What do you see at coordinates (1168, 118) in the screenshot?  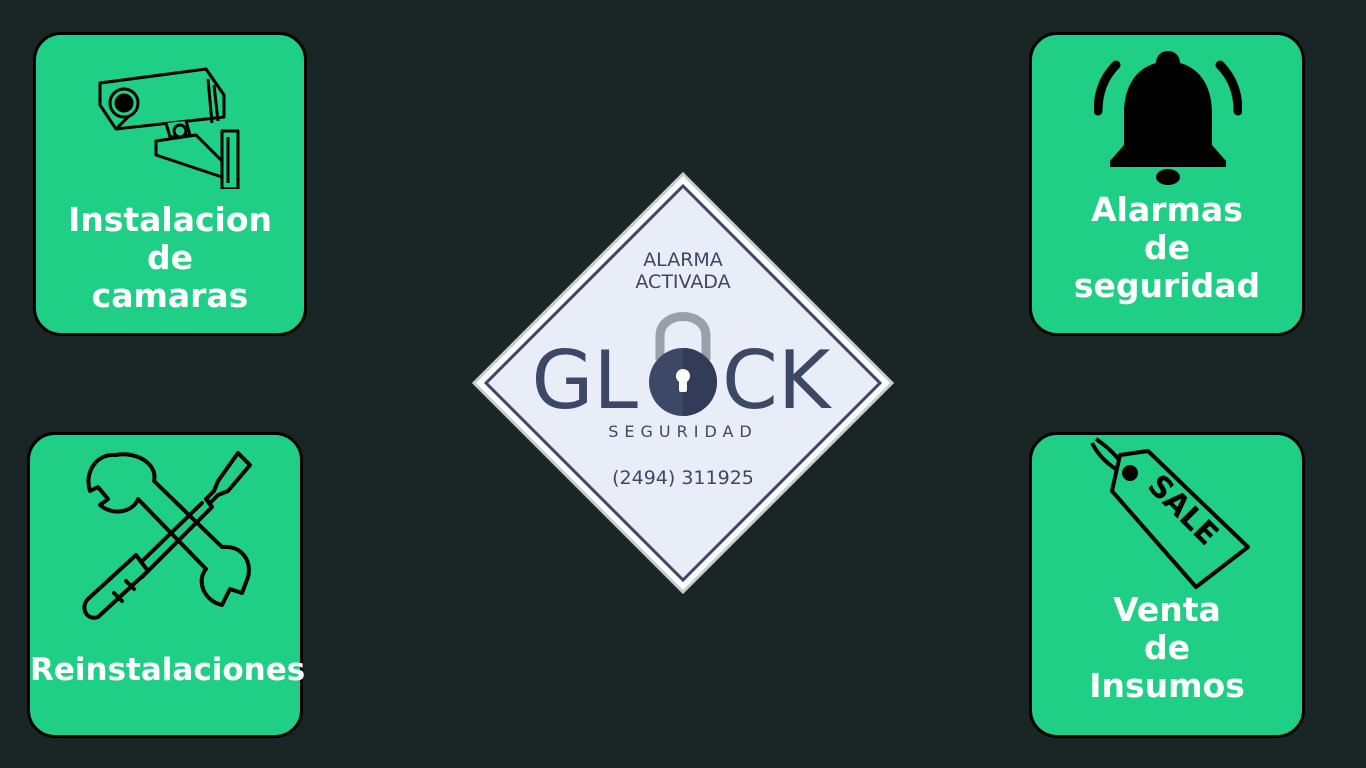 I see `alarm-bell-icon` at bounding box center [1168, 118].